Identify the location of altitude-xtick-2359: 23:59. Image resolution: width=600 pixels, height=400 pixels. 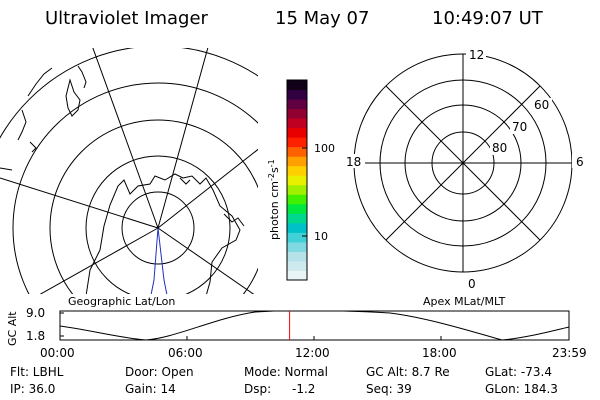
(569, 353).